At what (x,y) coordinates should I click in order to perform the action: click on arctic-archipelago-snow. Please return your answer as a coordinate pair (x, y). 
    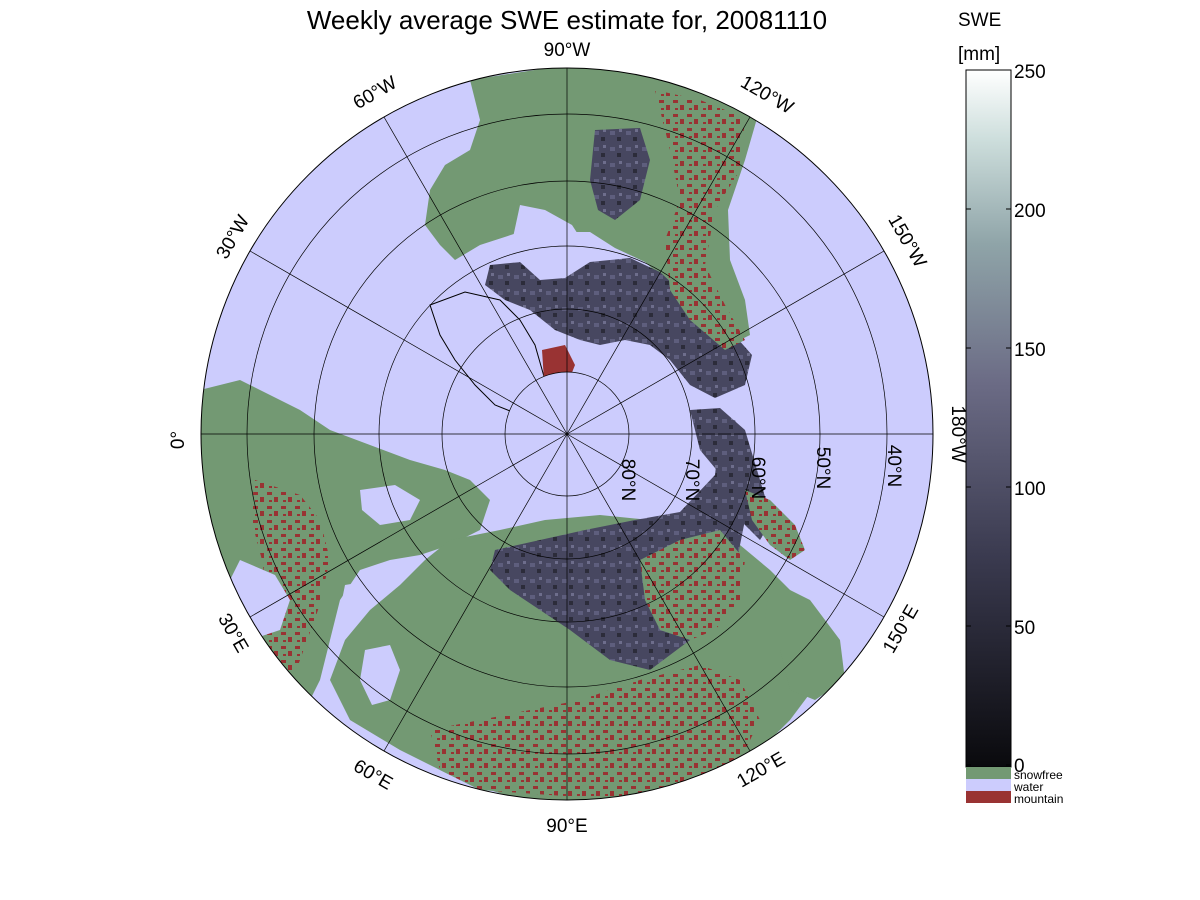
    Looking at the image, I should click on (618, 328).